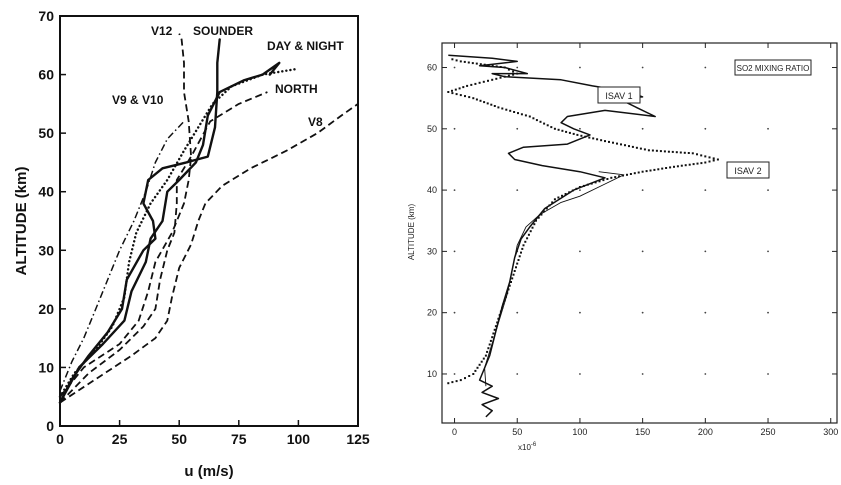 Image resolution: width=841 pixels, height=485 pixels. What do you see at coordinates (432, 313) in the screenshot?
I see `right-y-tick-label: 20` at bounding box center [432, 313].